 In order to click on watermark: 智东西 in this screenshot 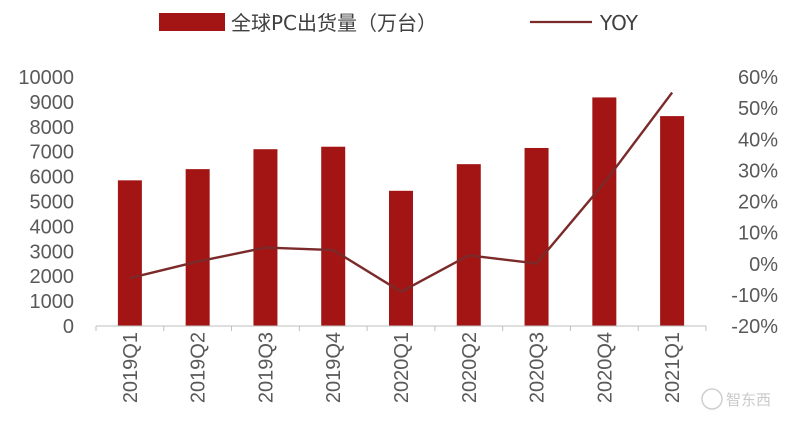, I will do `click(736, 399)`.